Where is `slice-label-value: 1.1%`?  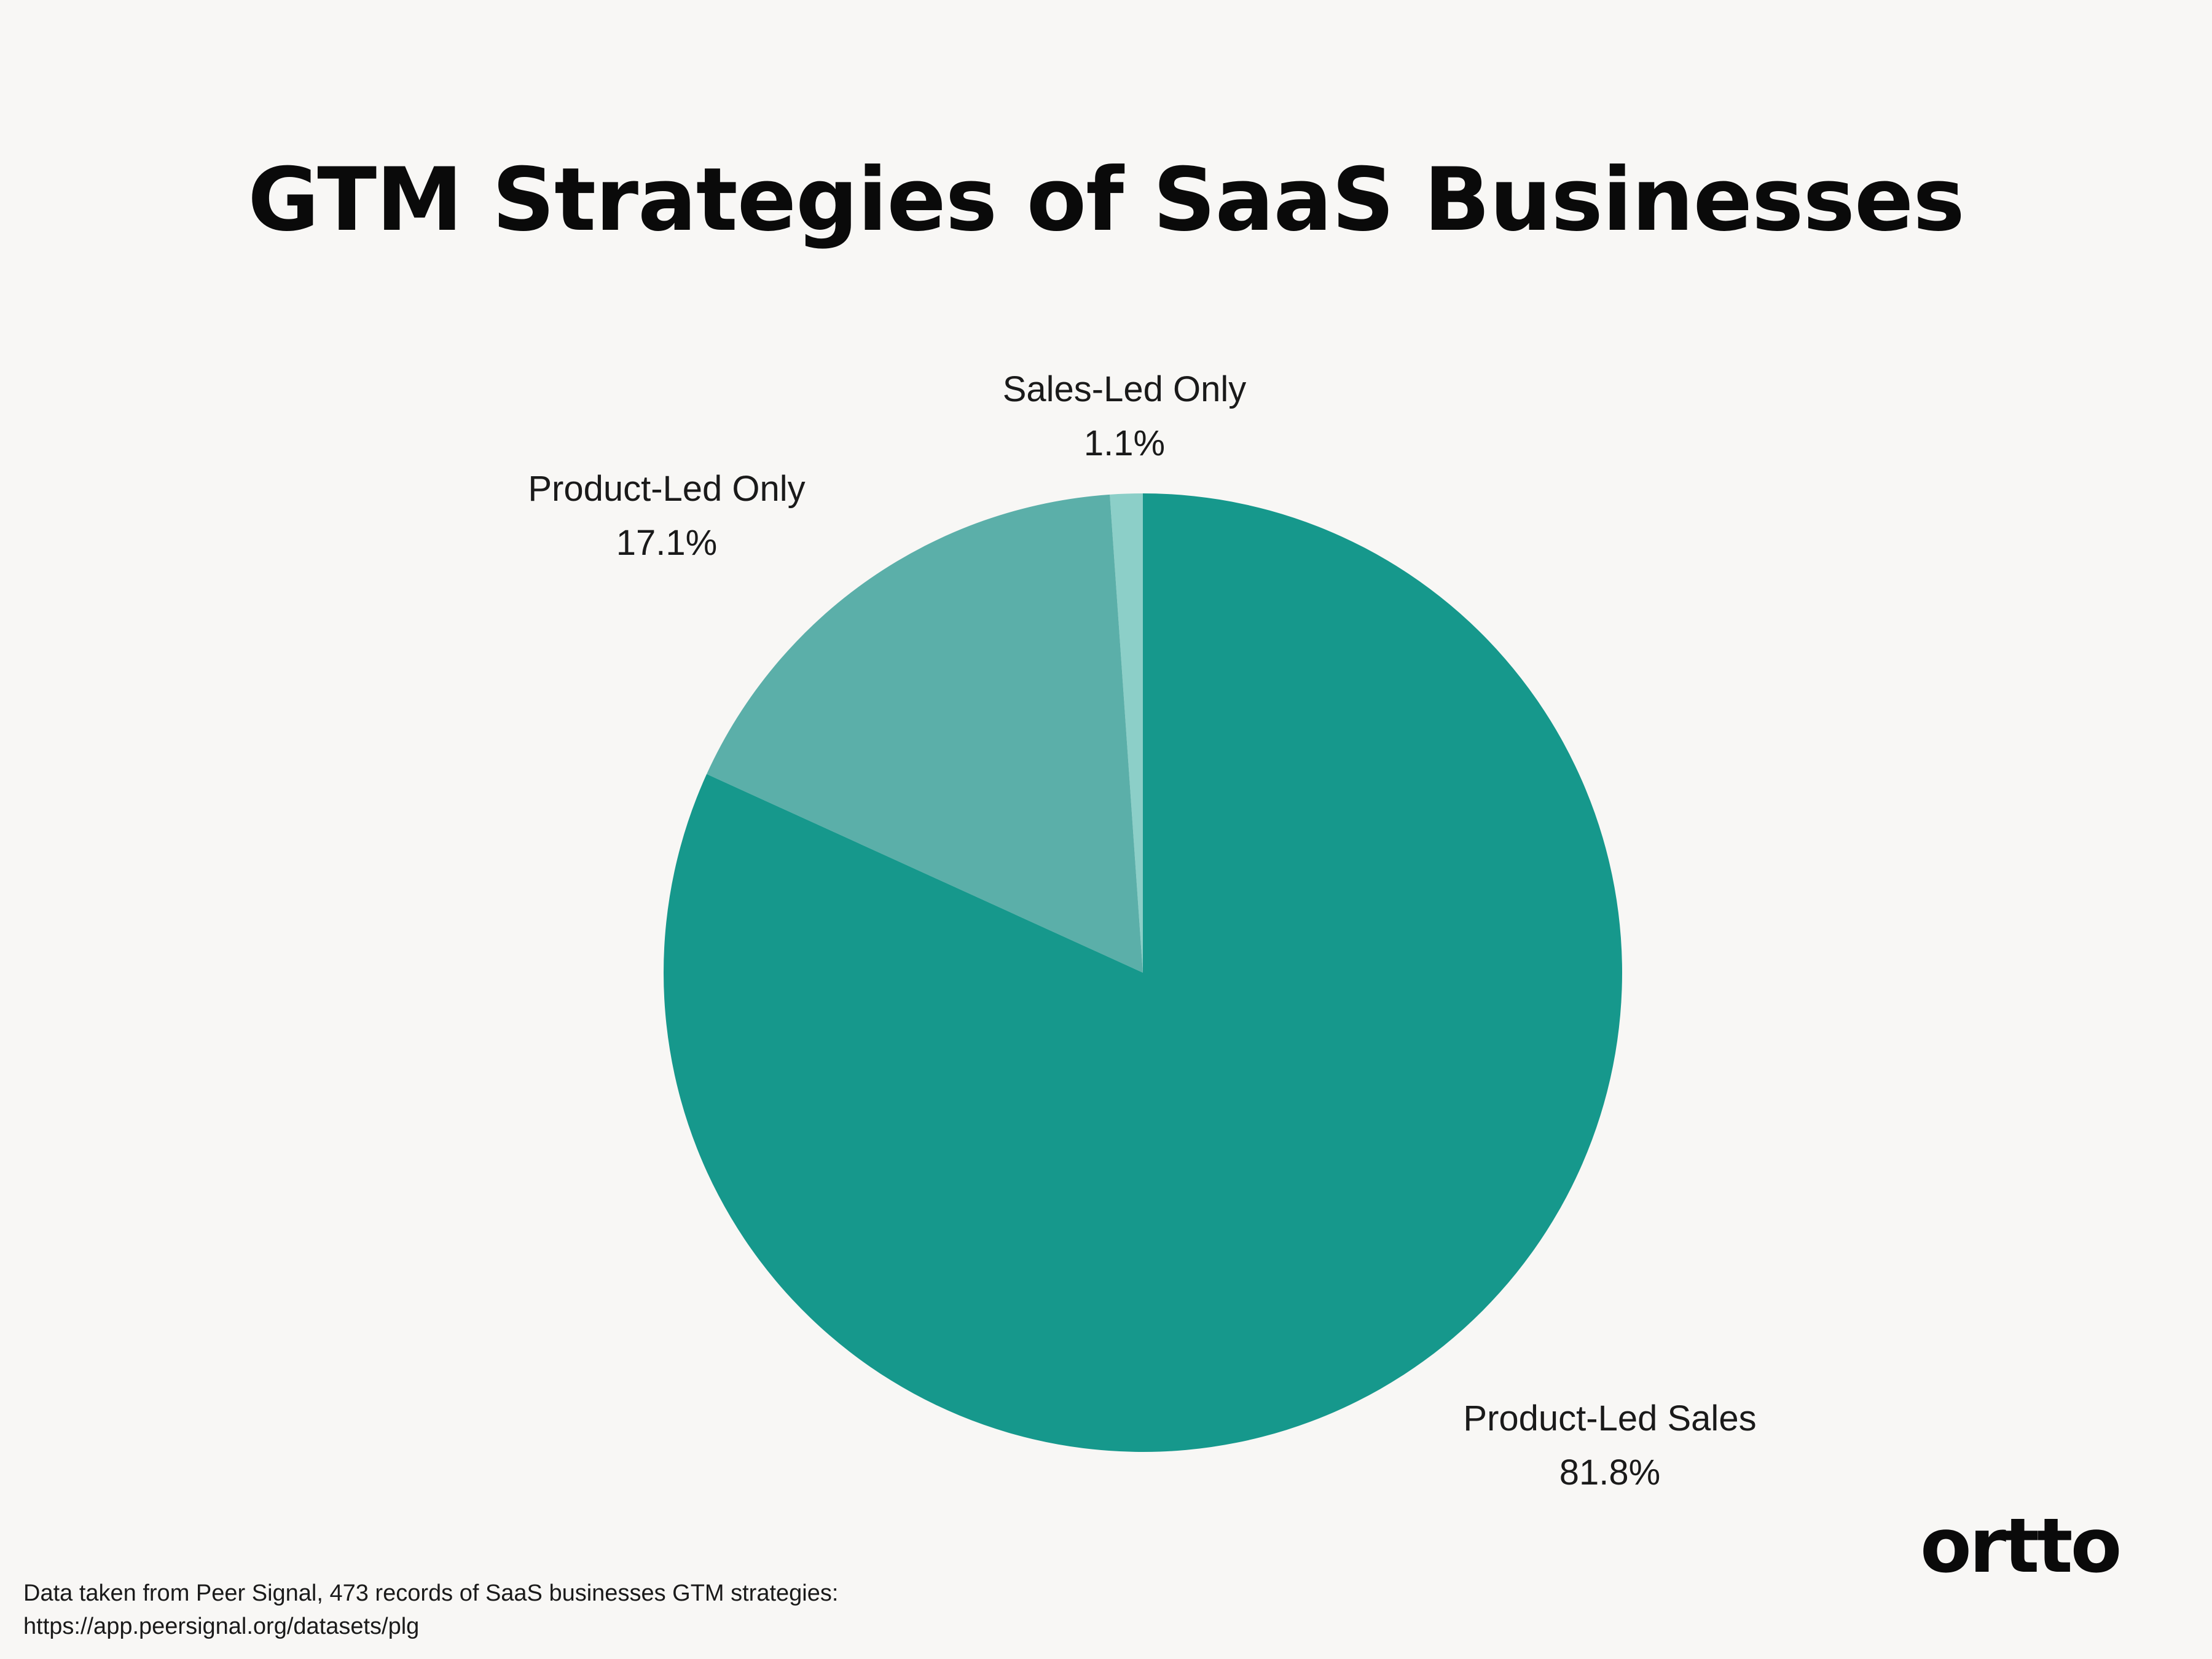 slice-label-value: 1.1% is located at coordinates (1124, 443).